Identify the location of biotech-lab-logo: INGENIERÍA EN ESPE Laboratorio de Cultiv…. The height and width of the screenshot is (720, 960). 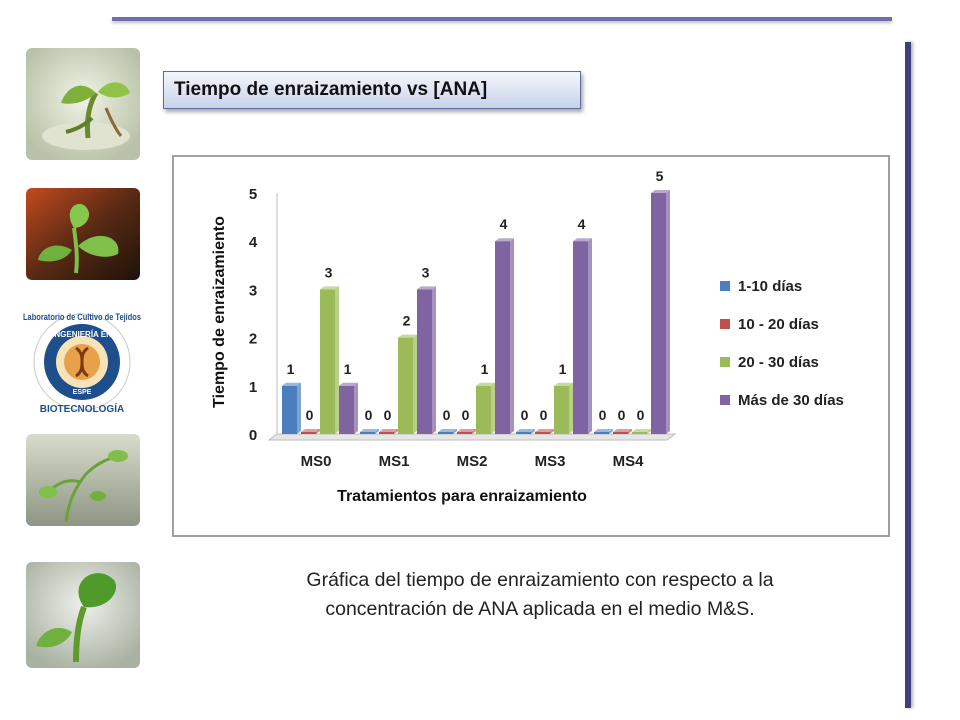
(82, 360).